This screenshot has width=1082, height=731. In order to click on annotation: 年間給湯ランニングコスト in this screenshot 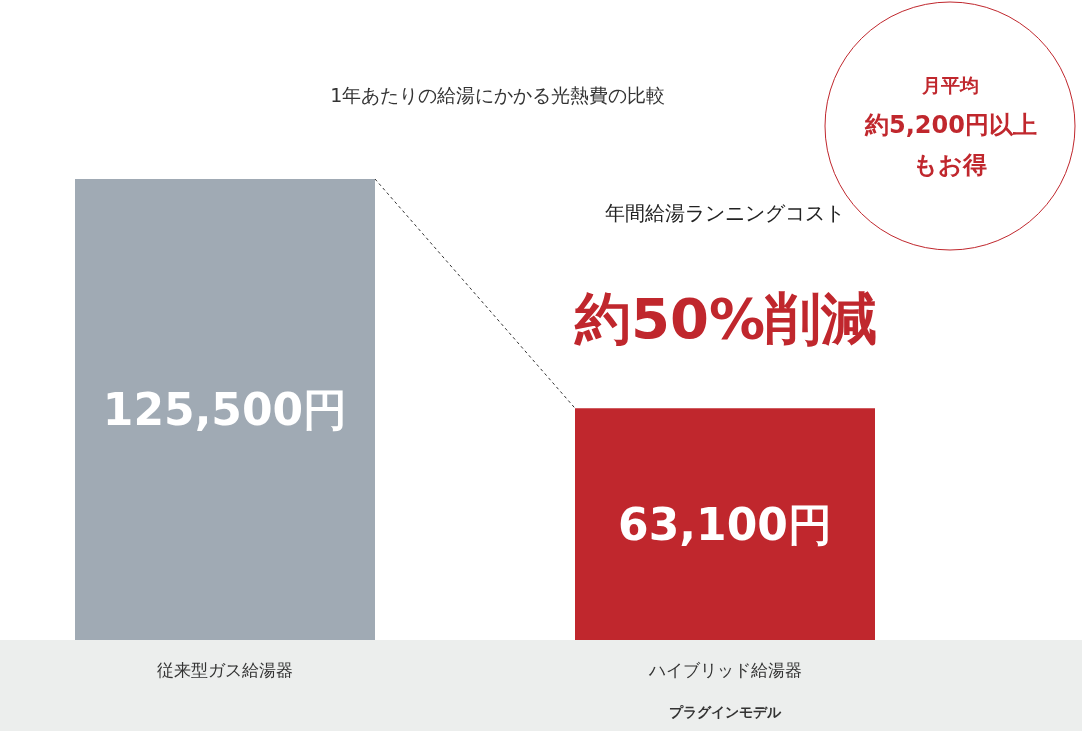, I will do `click(725, 213)`.